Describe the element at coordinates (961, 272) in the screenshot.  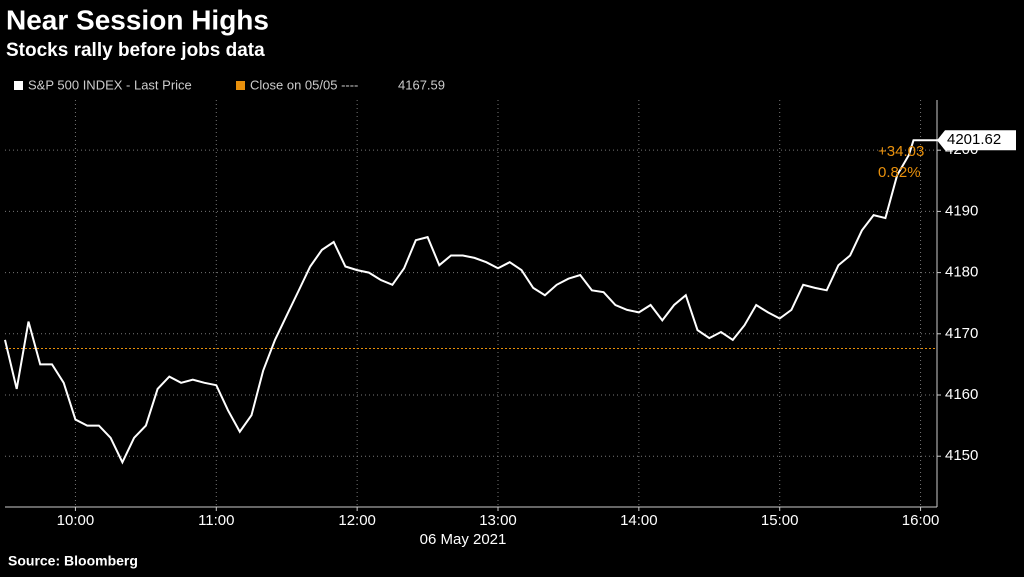
I see `y-tick-label: 4180` at that location.